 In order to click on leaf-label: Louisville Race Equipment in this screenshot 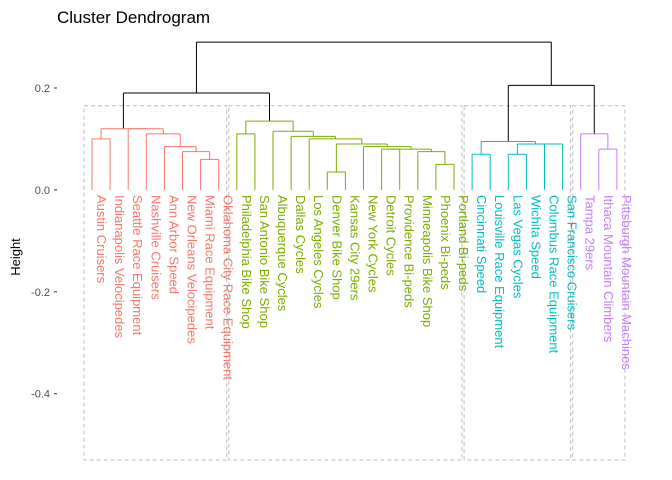, I will do `click(499, 272)`.